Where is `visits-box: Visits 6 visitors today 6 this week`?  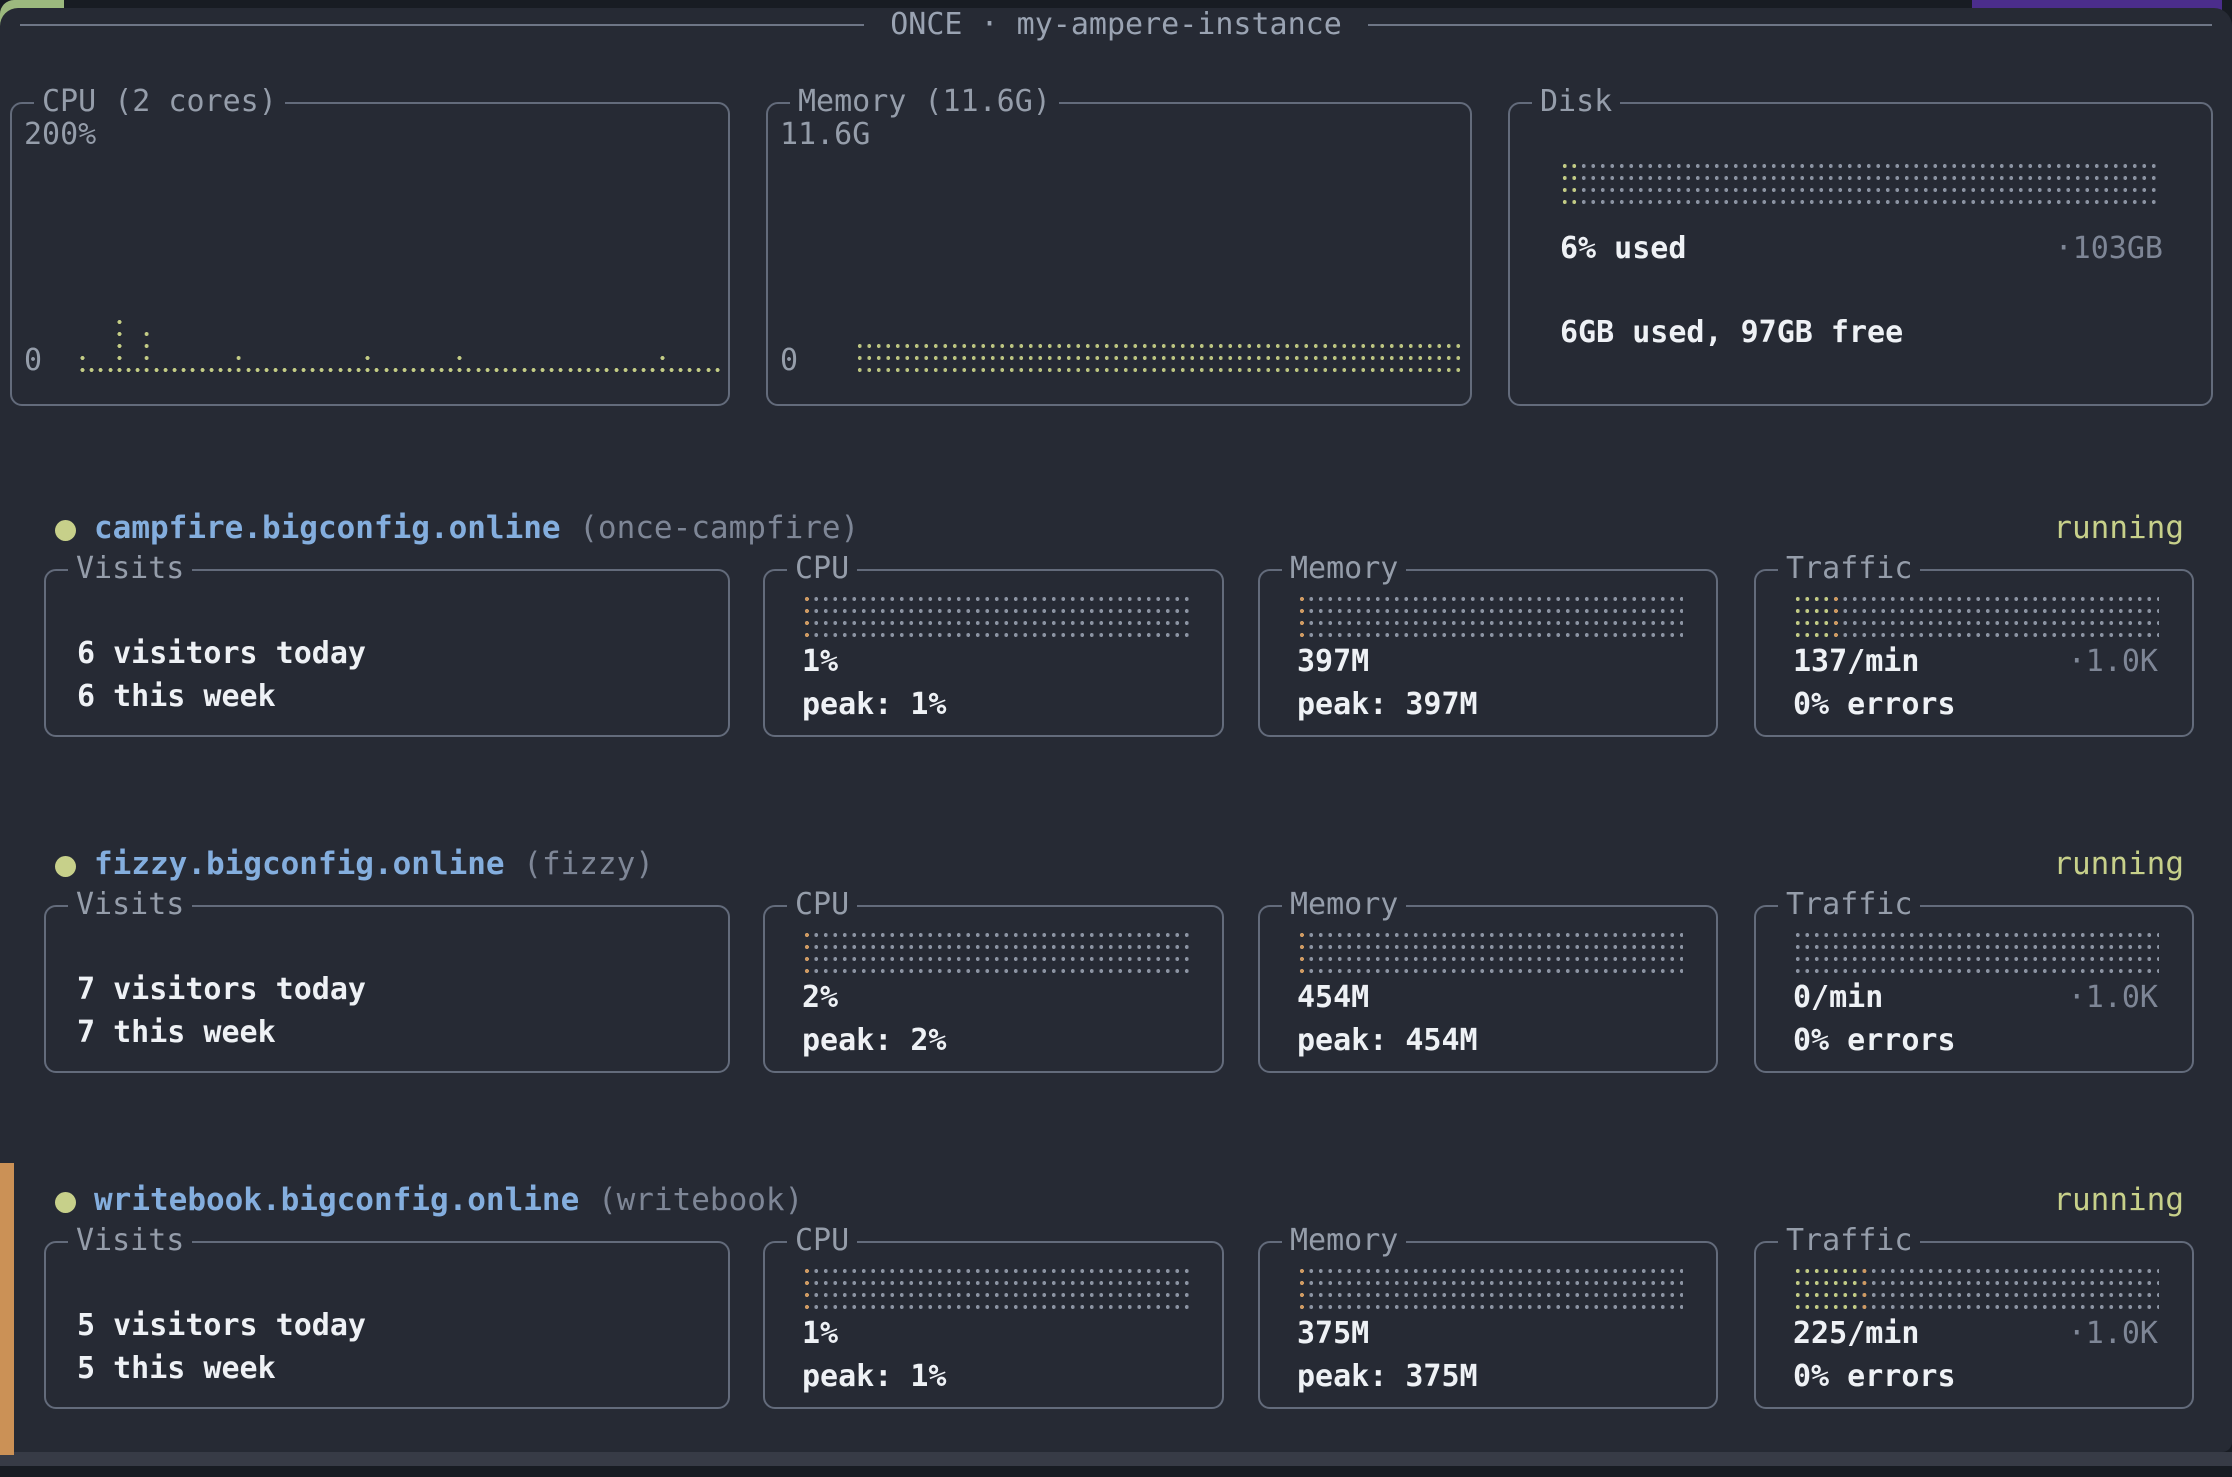
visits-box: Visits 6 visitors today 6 this week is located at coordinates (387, 643).